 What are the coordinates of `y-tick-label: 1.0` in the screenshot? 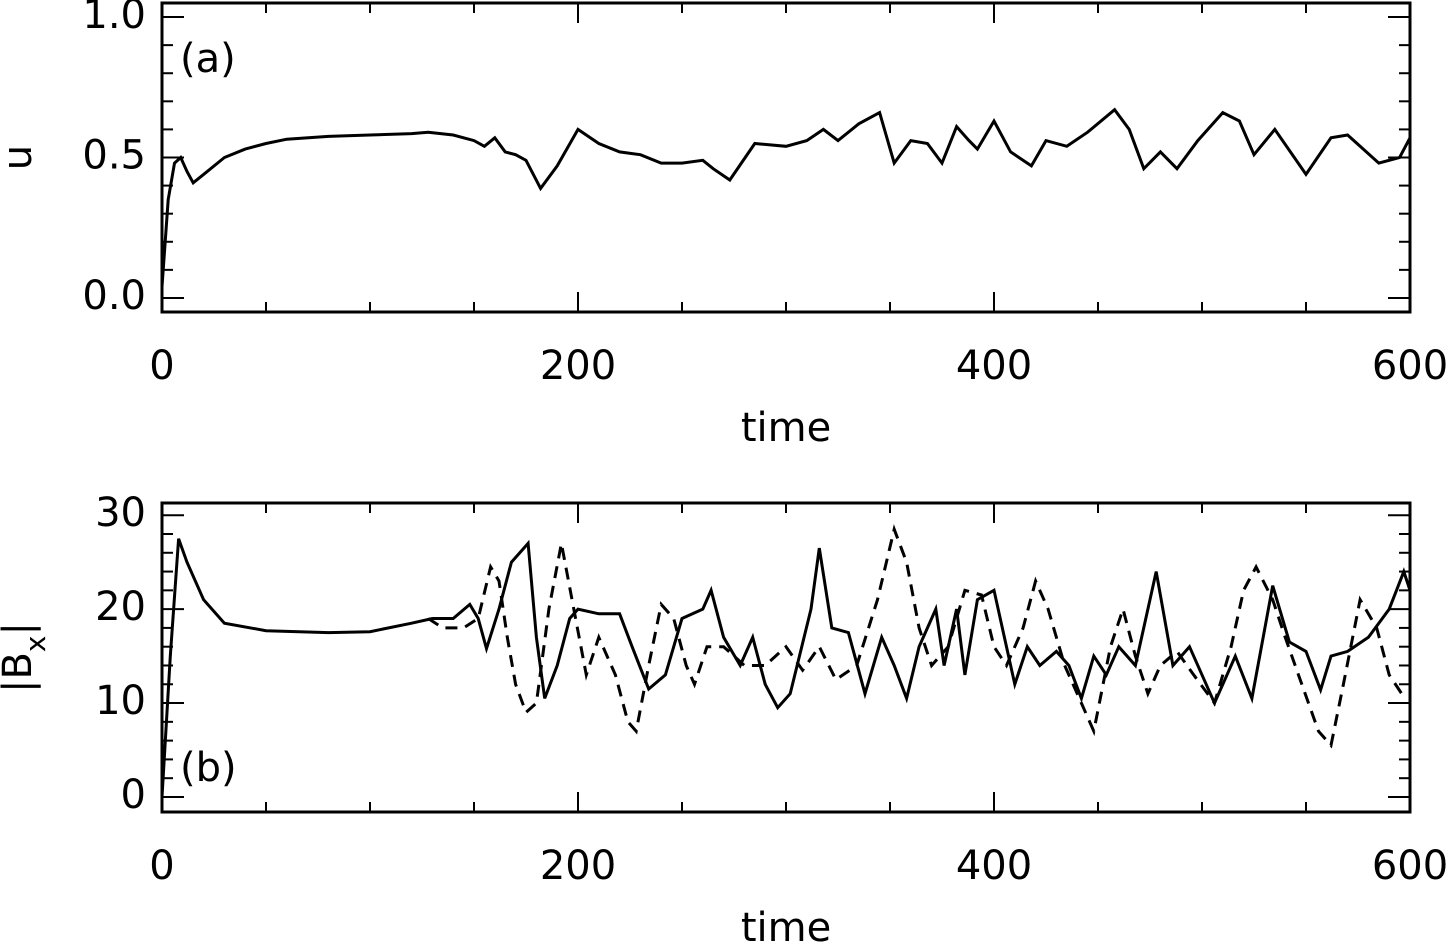 It's located at (114, 19).